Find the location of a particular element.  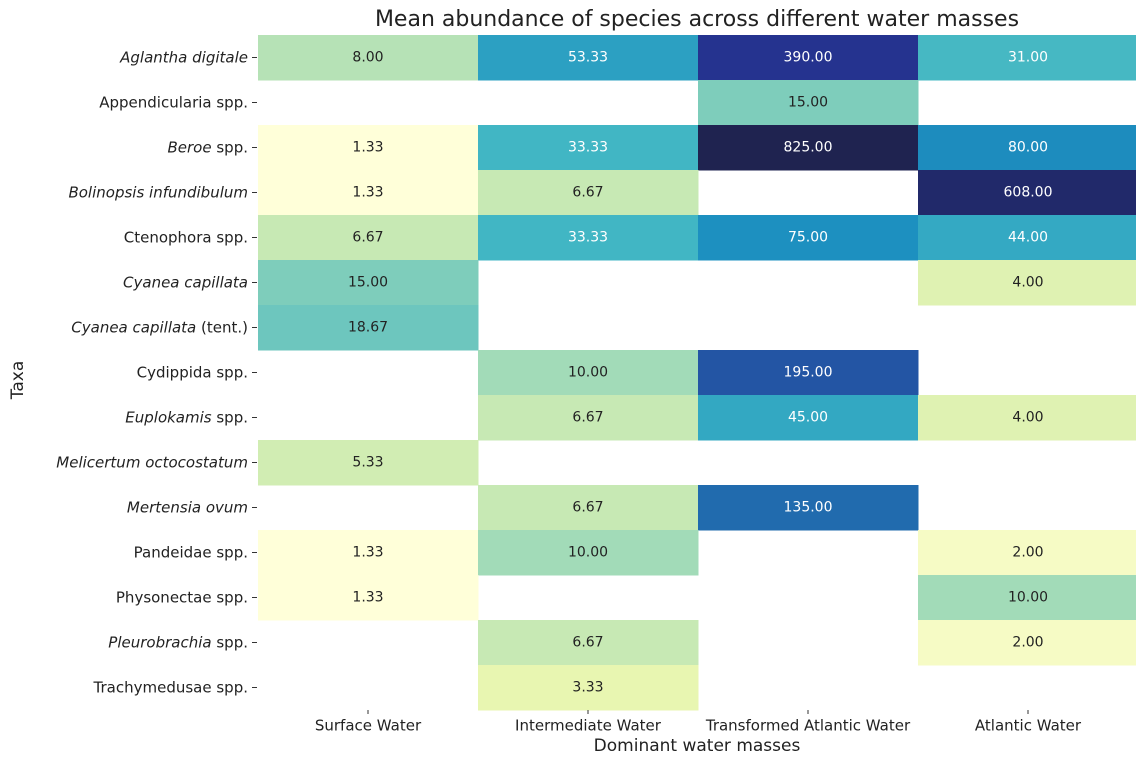

y-tick-label: Pandeidae spp. is located at coordinates (191, 552).